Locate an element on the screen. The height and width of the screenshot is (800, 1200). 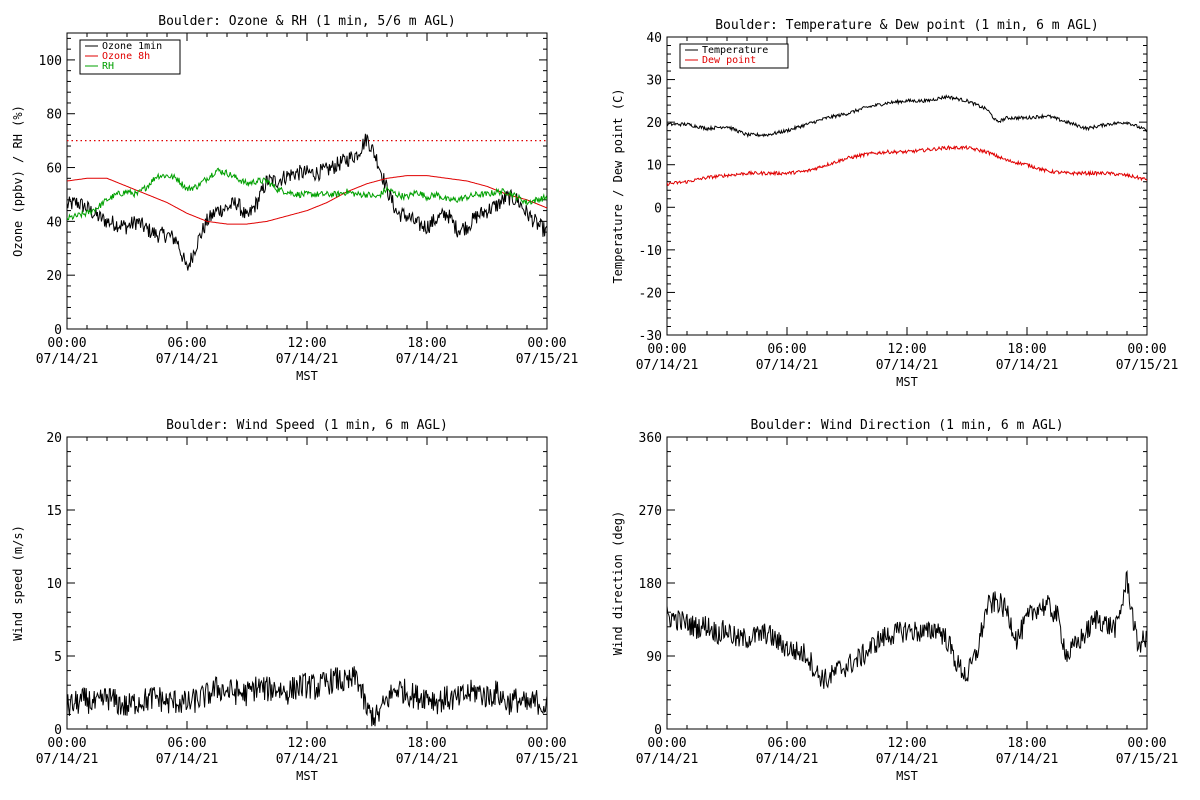
ozone-rh-plot-area is located at coordinates (307, 202).